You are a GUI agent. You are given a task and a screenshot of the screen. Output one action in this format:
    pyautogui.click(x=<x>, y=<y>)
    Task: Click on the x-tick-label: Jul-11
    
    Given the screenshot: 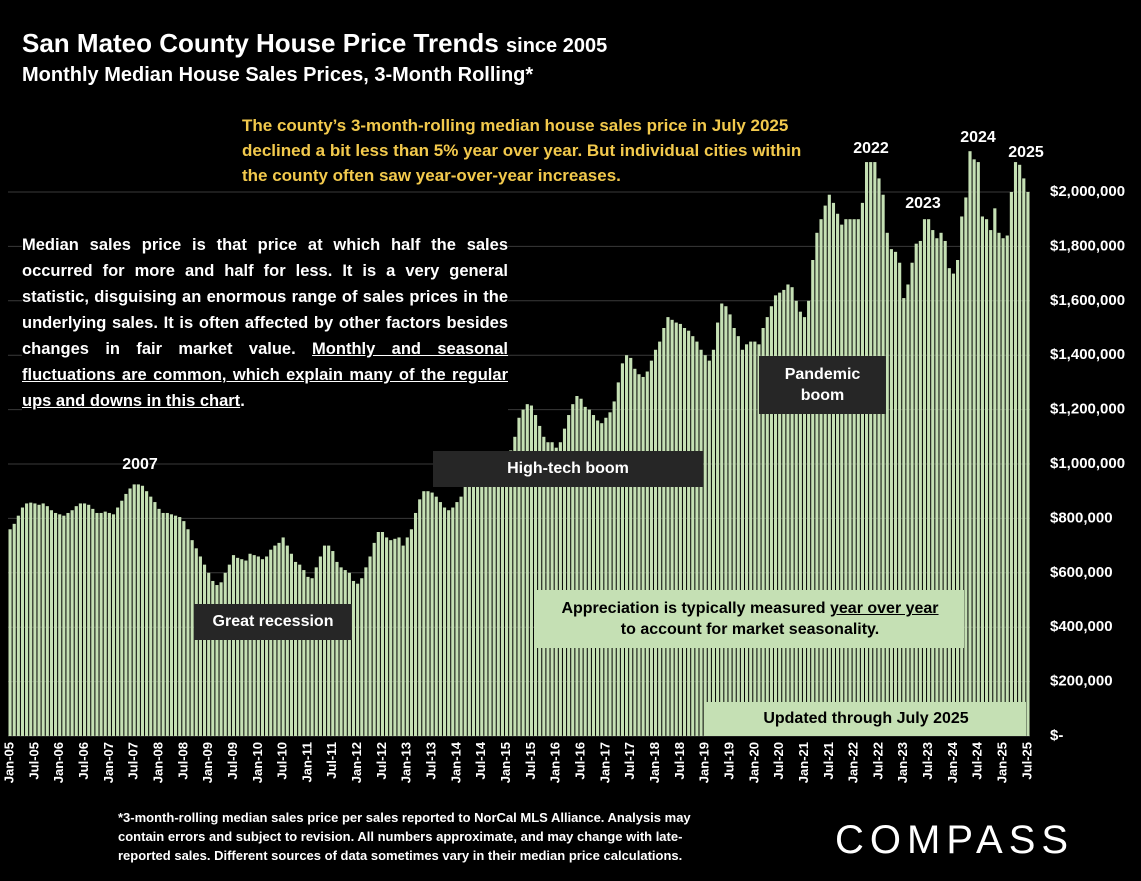 What is the action you would take?
    pyautogui.click(x=331, y=760)
    